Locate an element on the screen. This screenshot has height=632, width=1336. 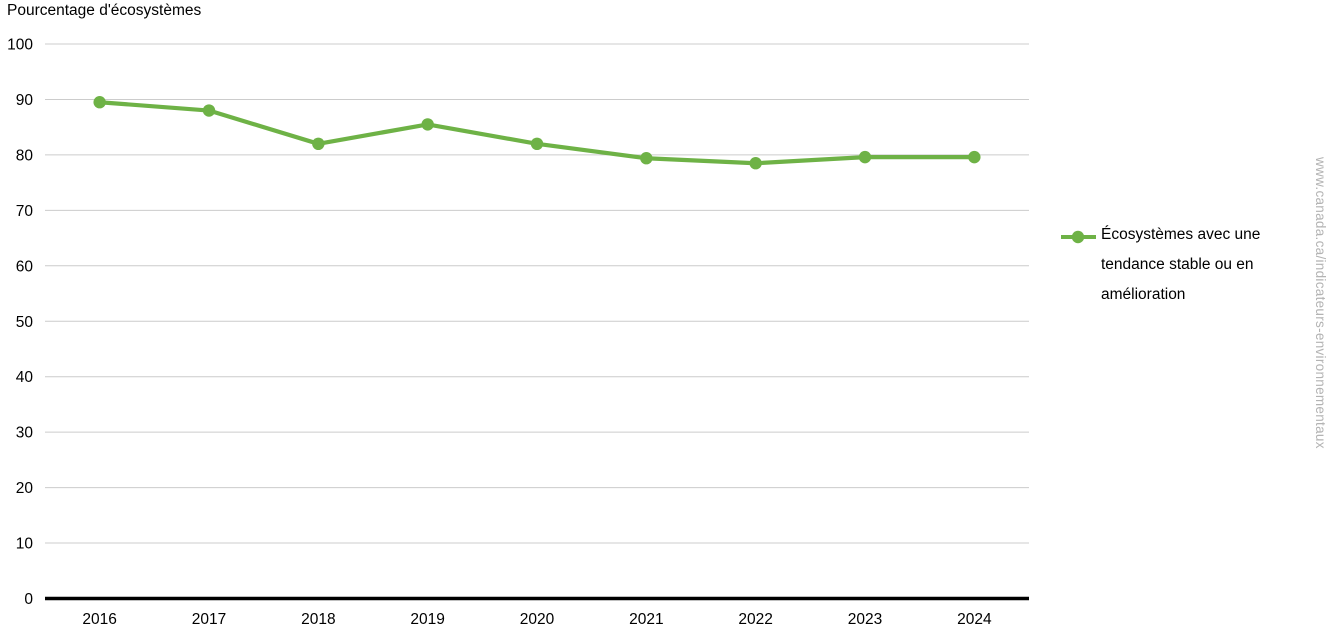
y-tick-label: 50 is located at coordinates (25, 322).